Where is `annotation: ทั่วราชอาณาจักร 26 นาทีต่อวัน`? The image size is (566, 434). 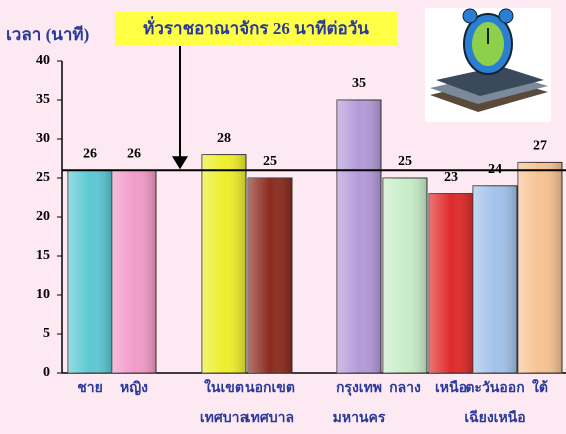
annotation: ทั่วราชอาณาจักร 26 นาทีต่อวัน is located at coordinates (256, 27).